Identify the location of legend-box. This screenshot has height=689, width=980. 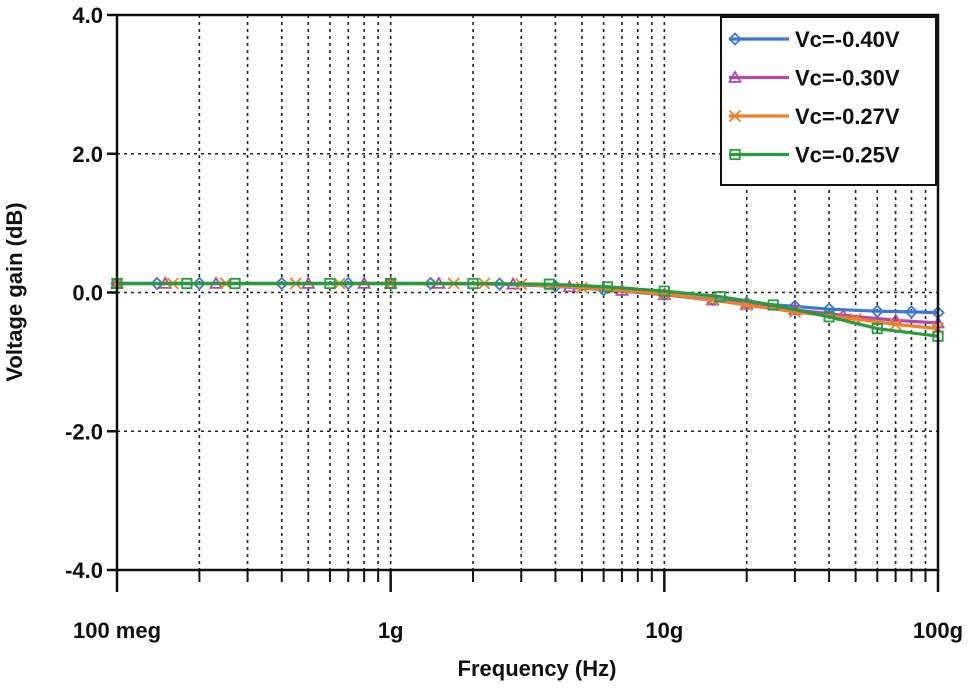
(828, 101).